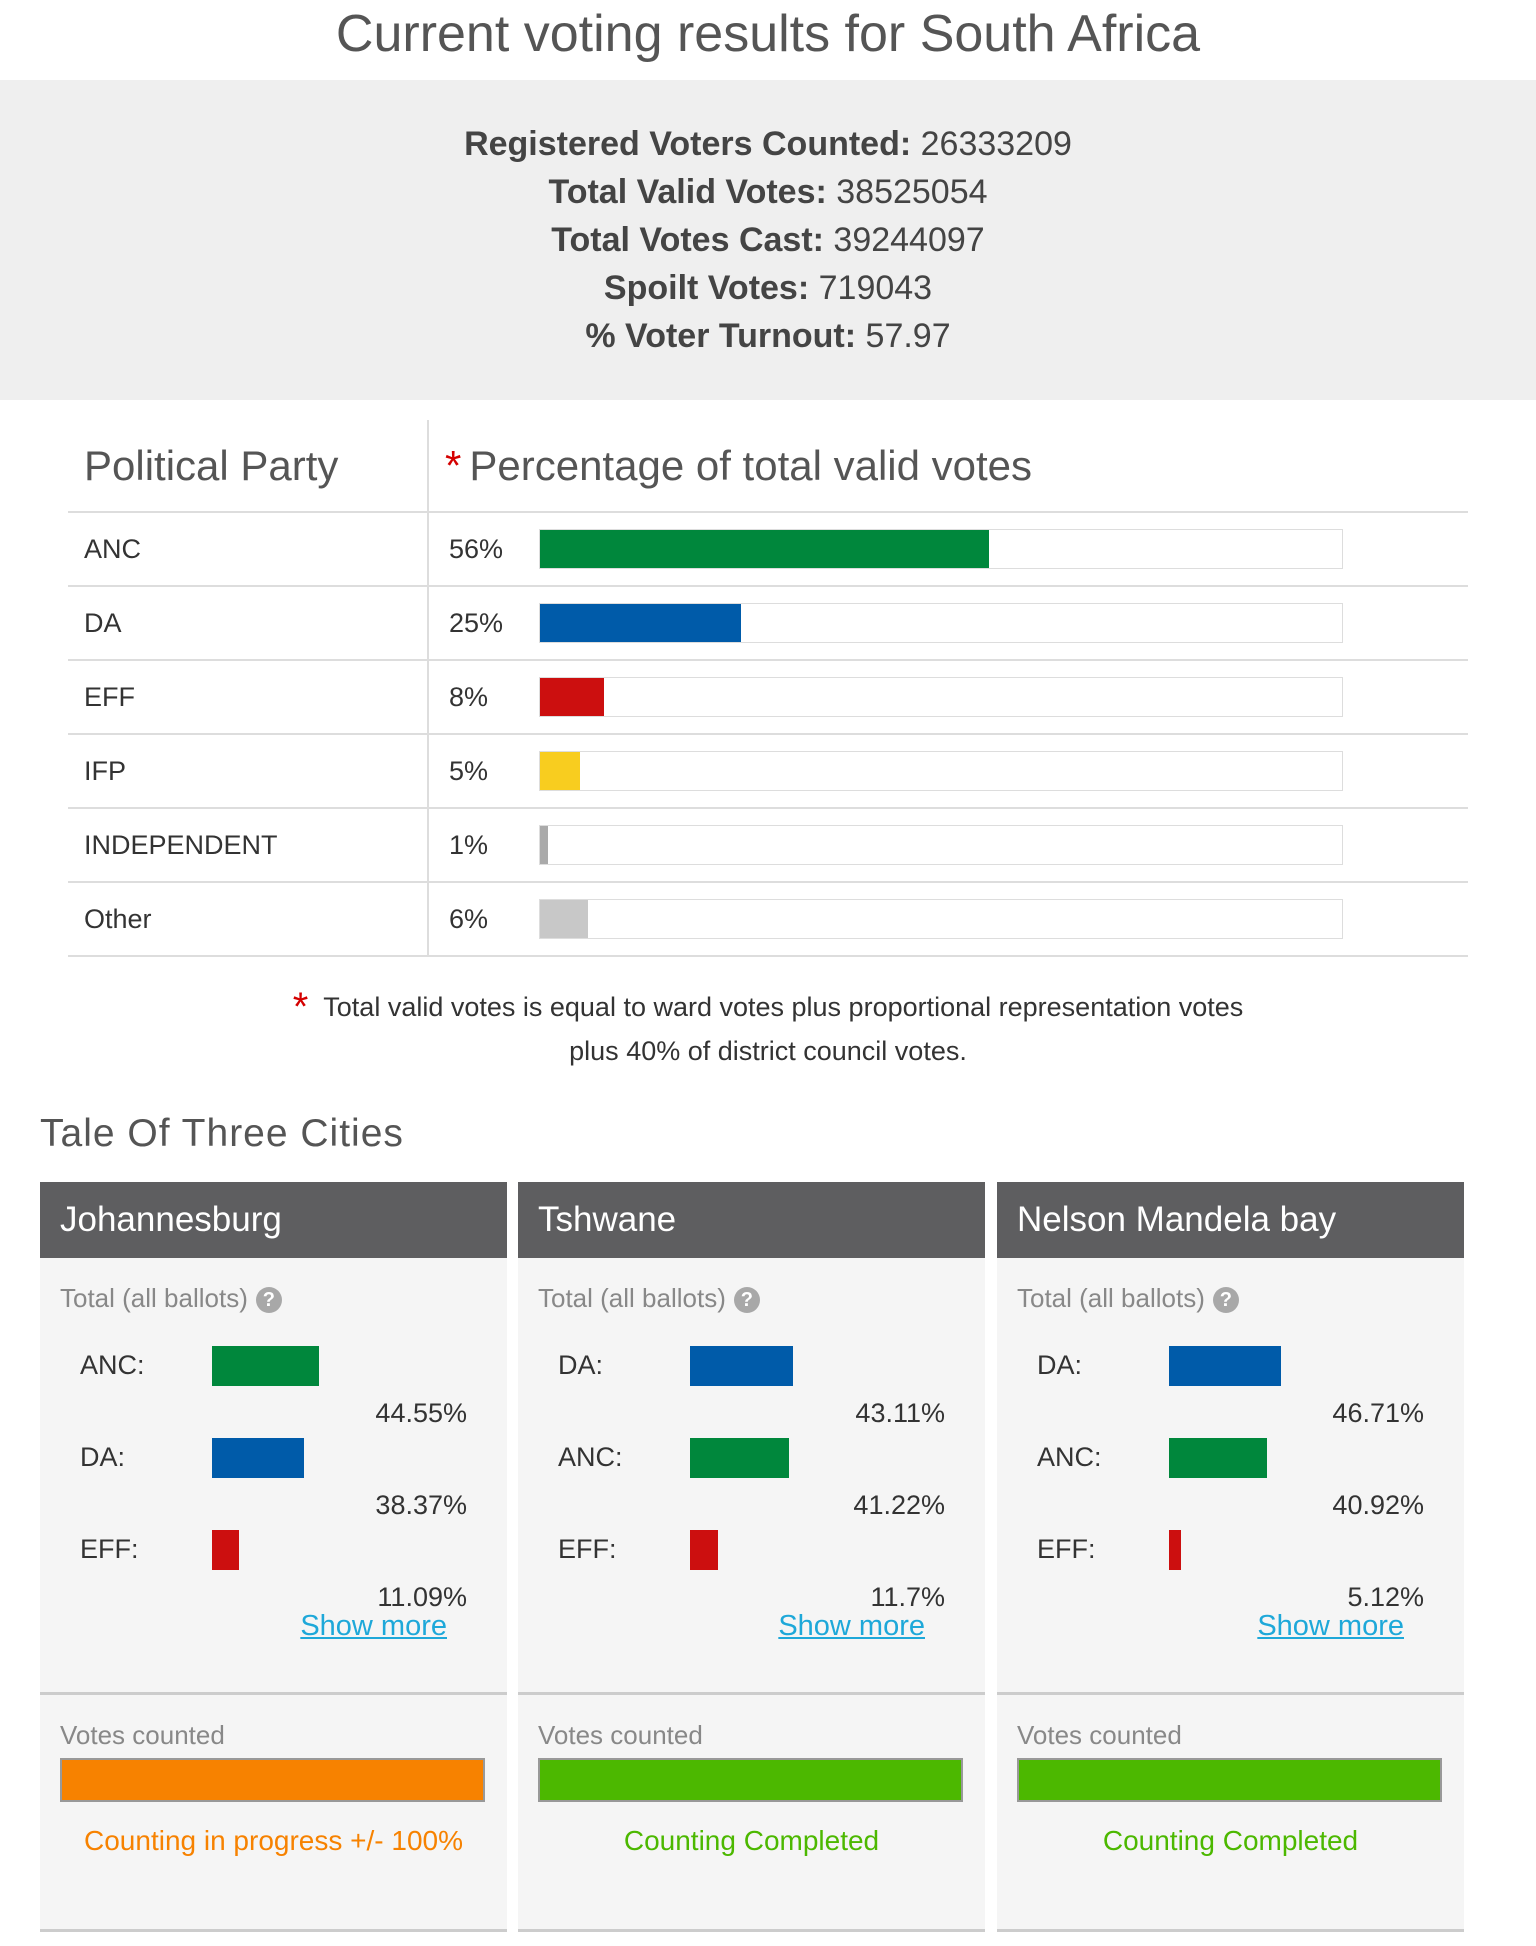 Image resolution: width=1536 pixels, height=1946 pixels. I want to click on results-row: ANC 56%, so click(768, 549).